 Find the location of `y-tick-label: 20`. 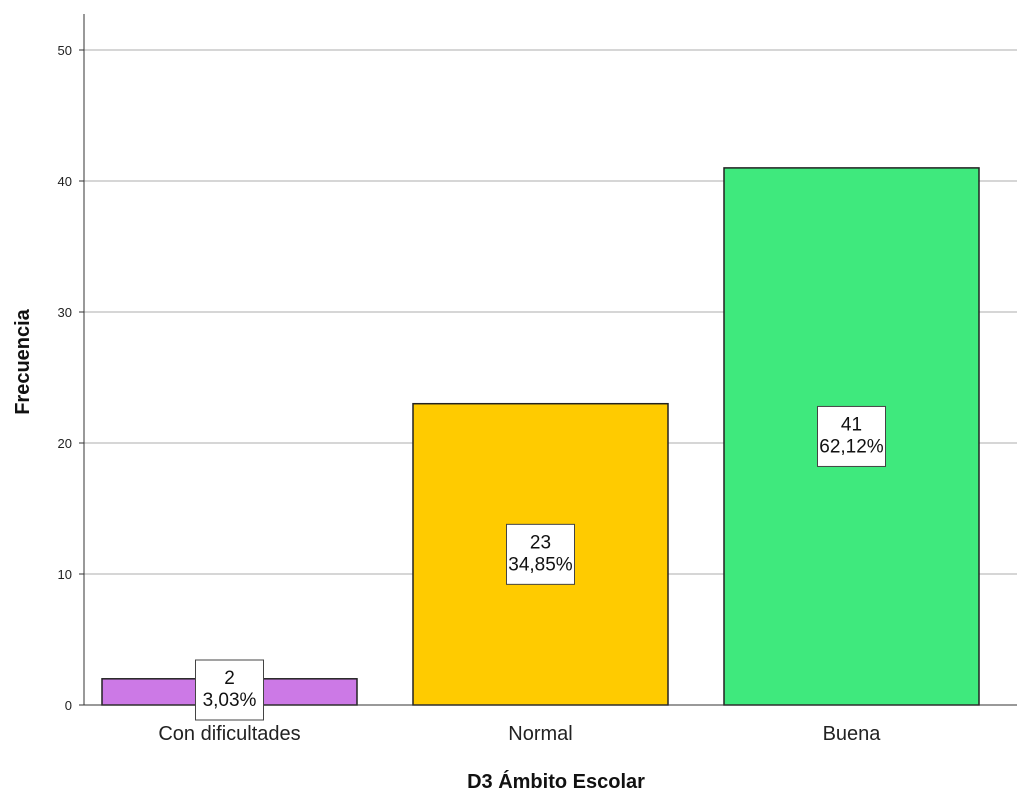

y-tick-label: 20 is located at coordinates (65, 443).